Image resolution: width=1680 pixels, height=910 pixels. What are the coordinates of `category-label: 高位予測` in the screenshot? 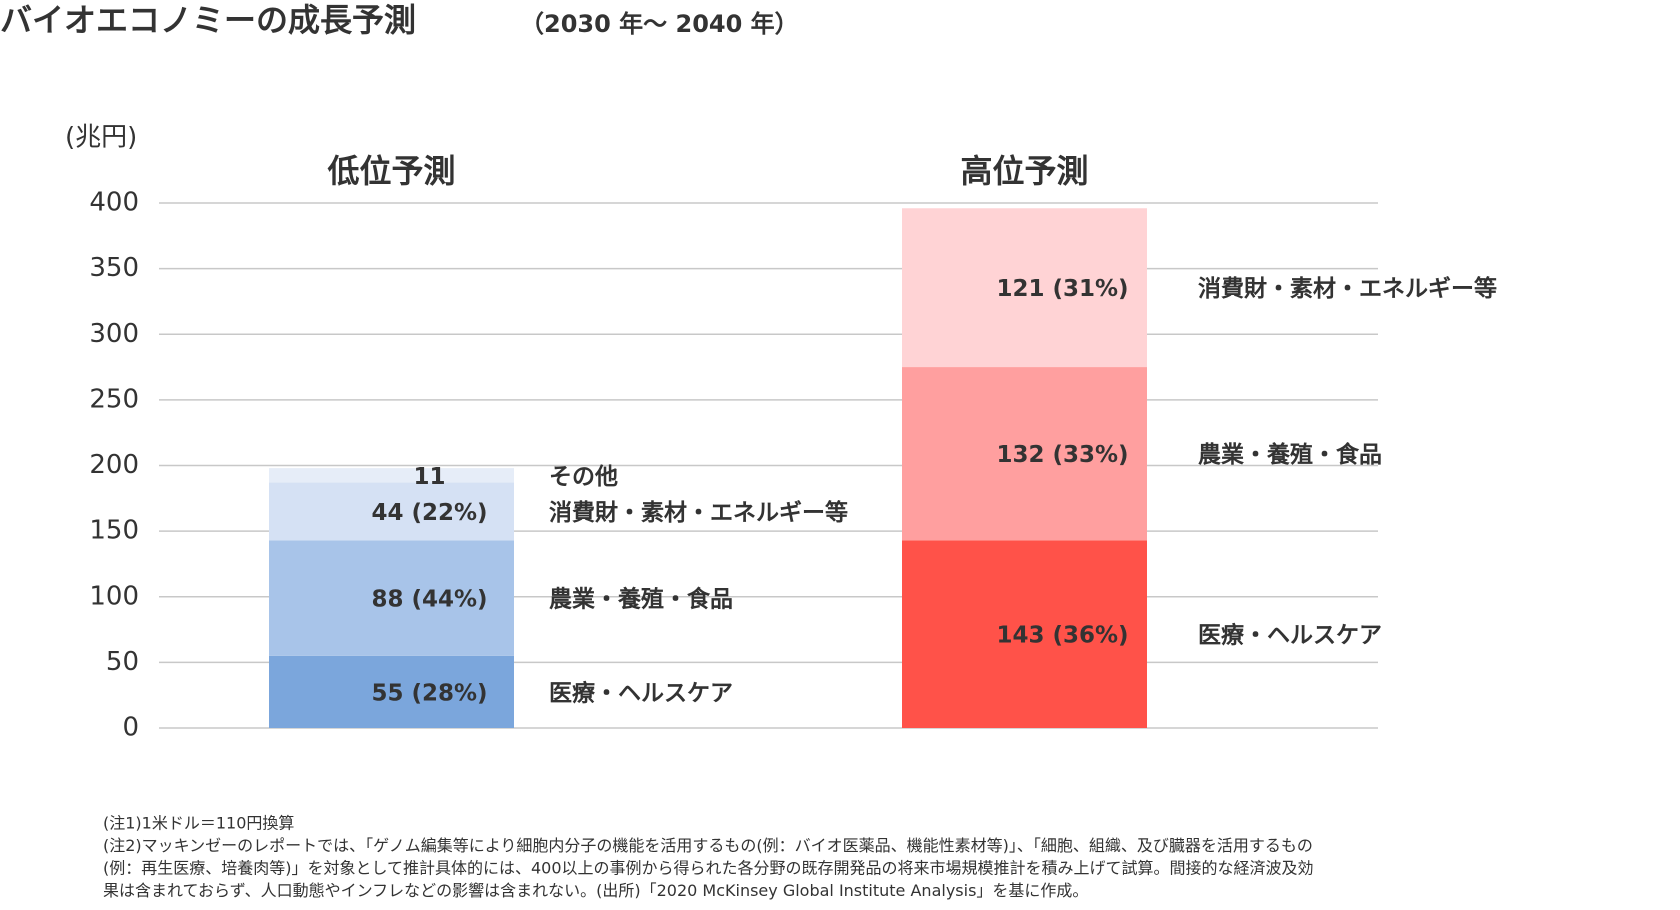 It's located at (1024, 171).